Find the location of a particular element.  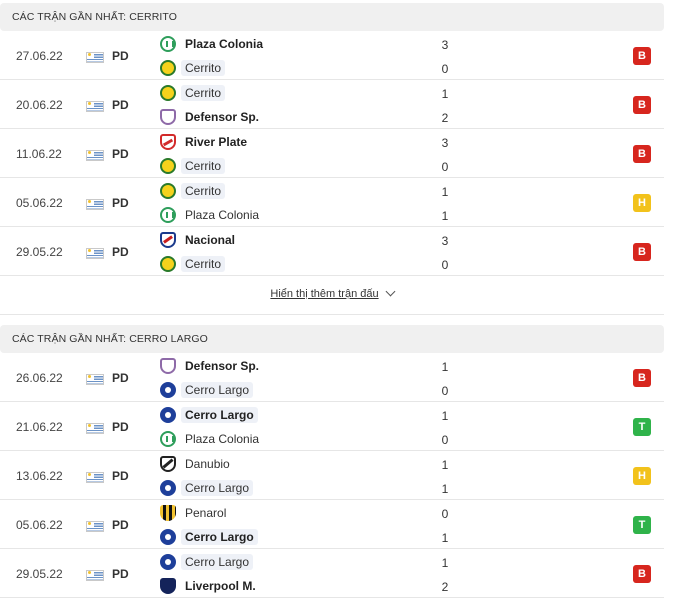

match-row: 05.06.22 PD Penarol Cerro Largo 0 1 T is located at coordinates (332, 524).